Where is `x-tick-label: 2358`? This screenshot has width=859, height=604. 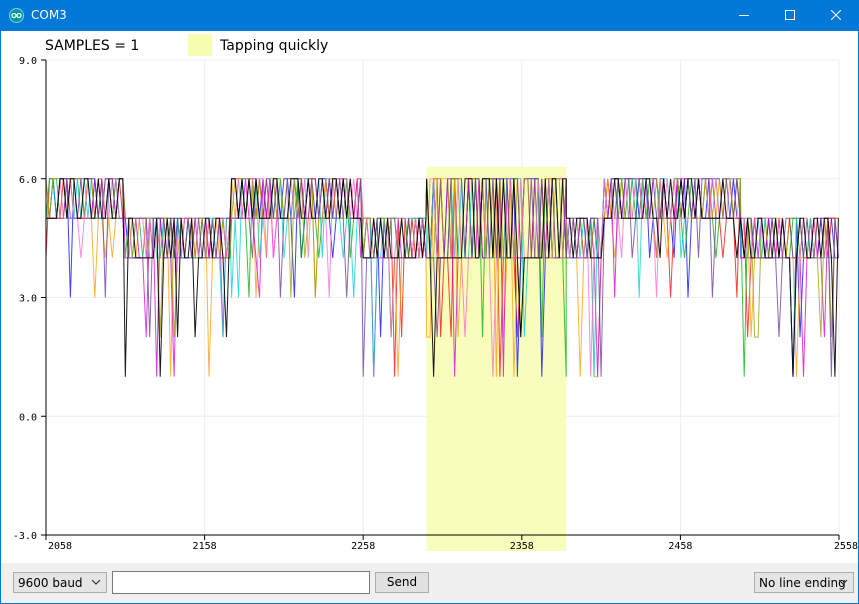 x-tick-label: 2358 is located at coordinates (522, 546).